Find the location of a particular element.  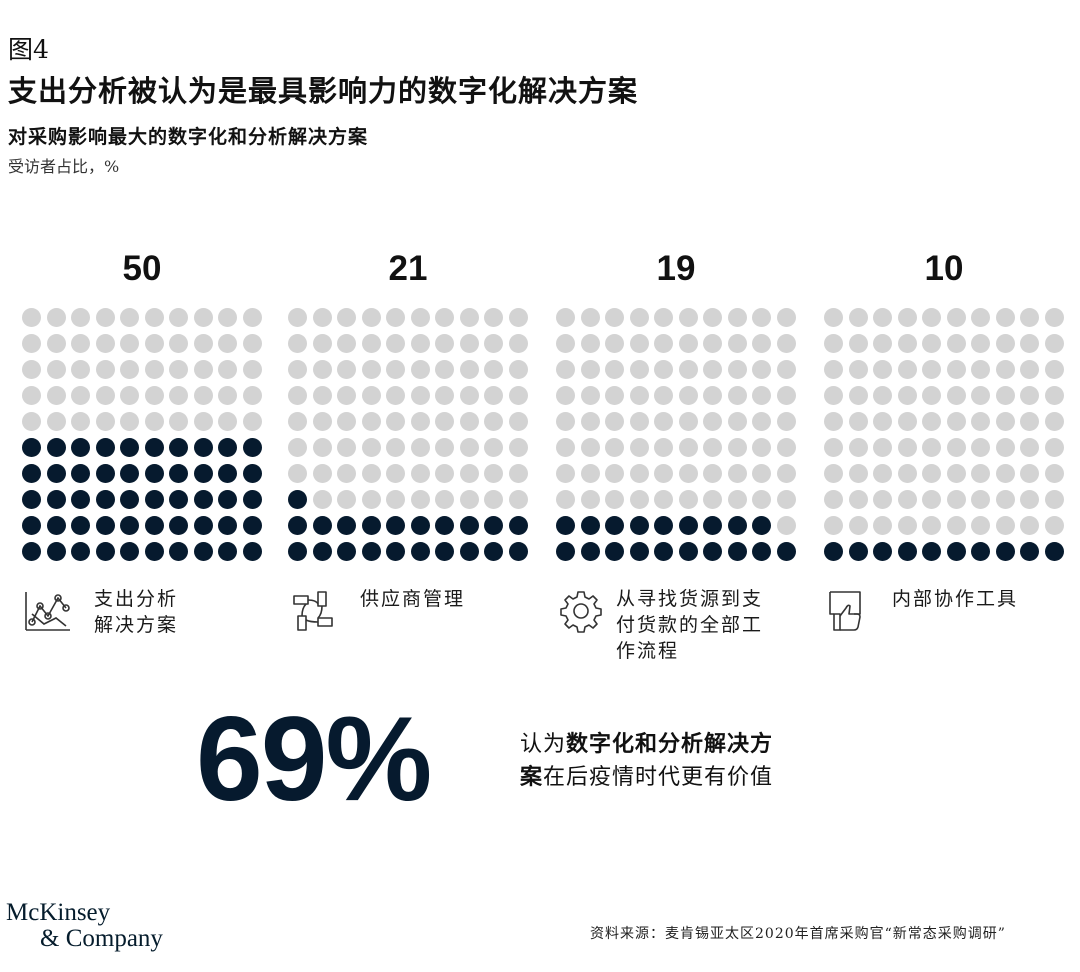

data-label: 50 is located at coordinates (142, 268).